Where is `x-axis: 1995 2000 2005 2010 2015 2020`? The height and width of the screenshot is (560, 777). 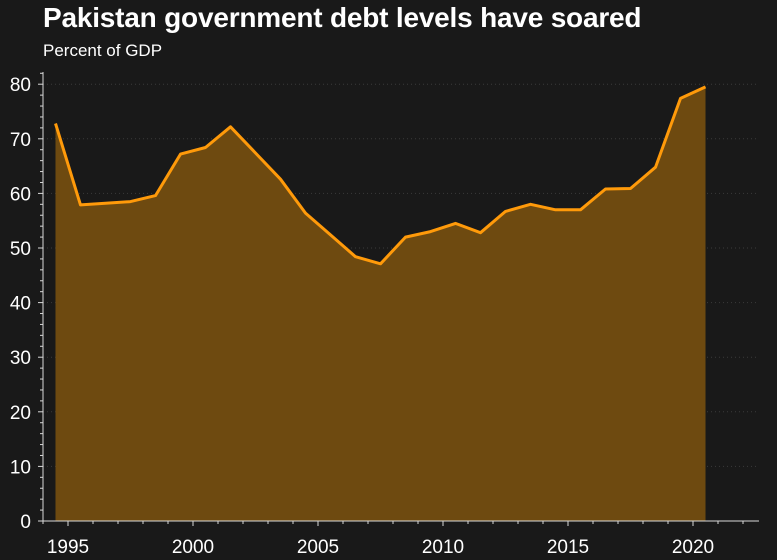
x-axis: 1995 2000 2005 2010 2015 2020 is located at coordinates (400, 539).